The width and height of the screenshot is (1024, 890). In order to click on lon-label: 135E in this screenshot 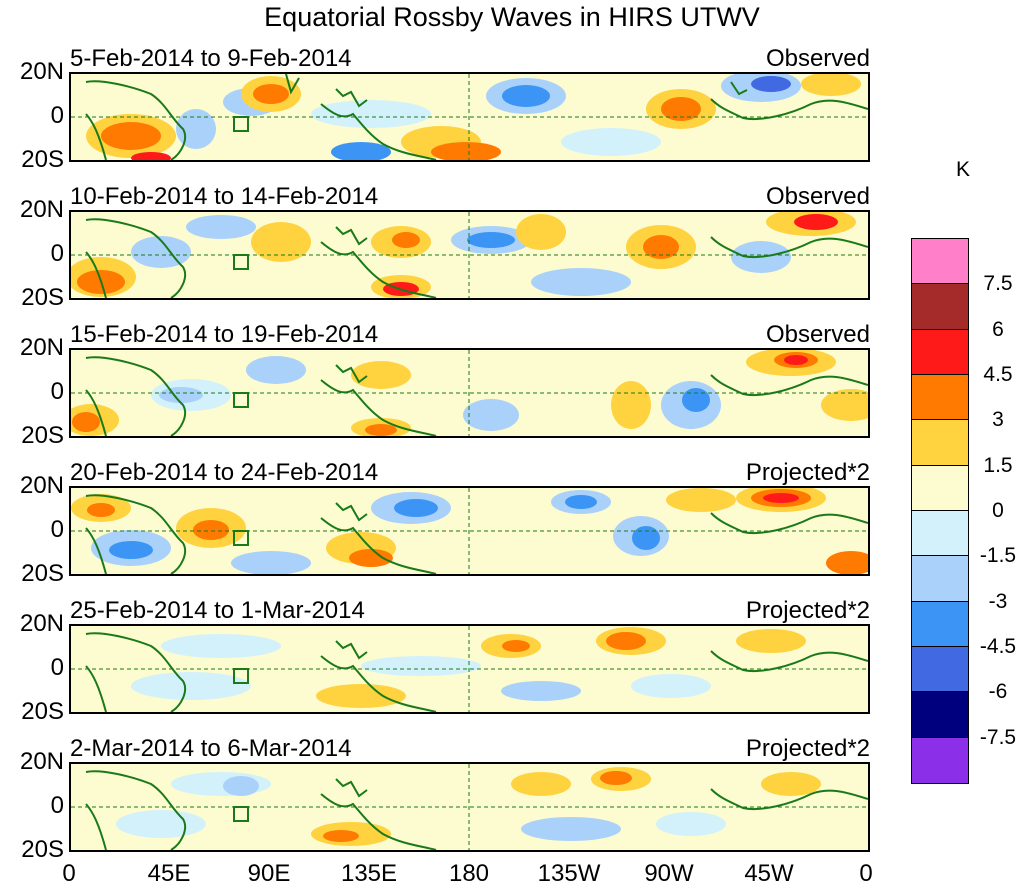, I will do `click(369, 873)`.